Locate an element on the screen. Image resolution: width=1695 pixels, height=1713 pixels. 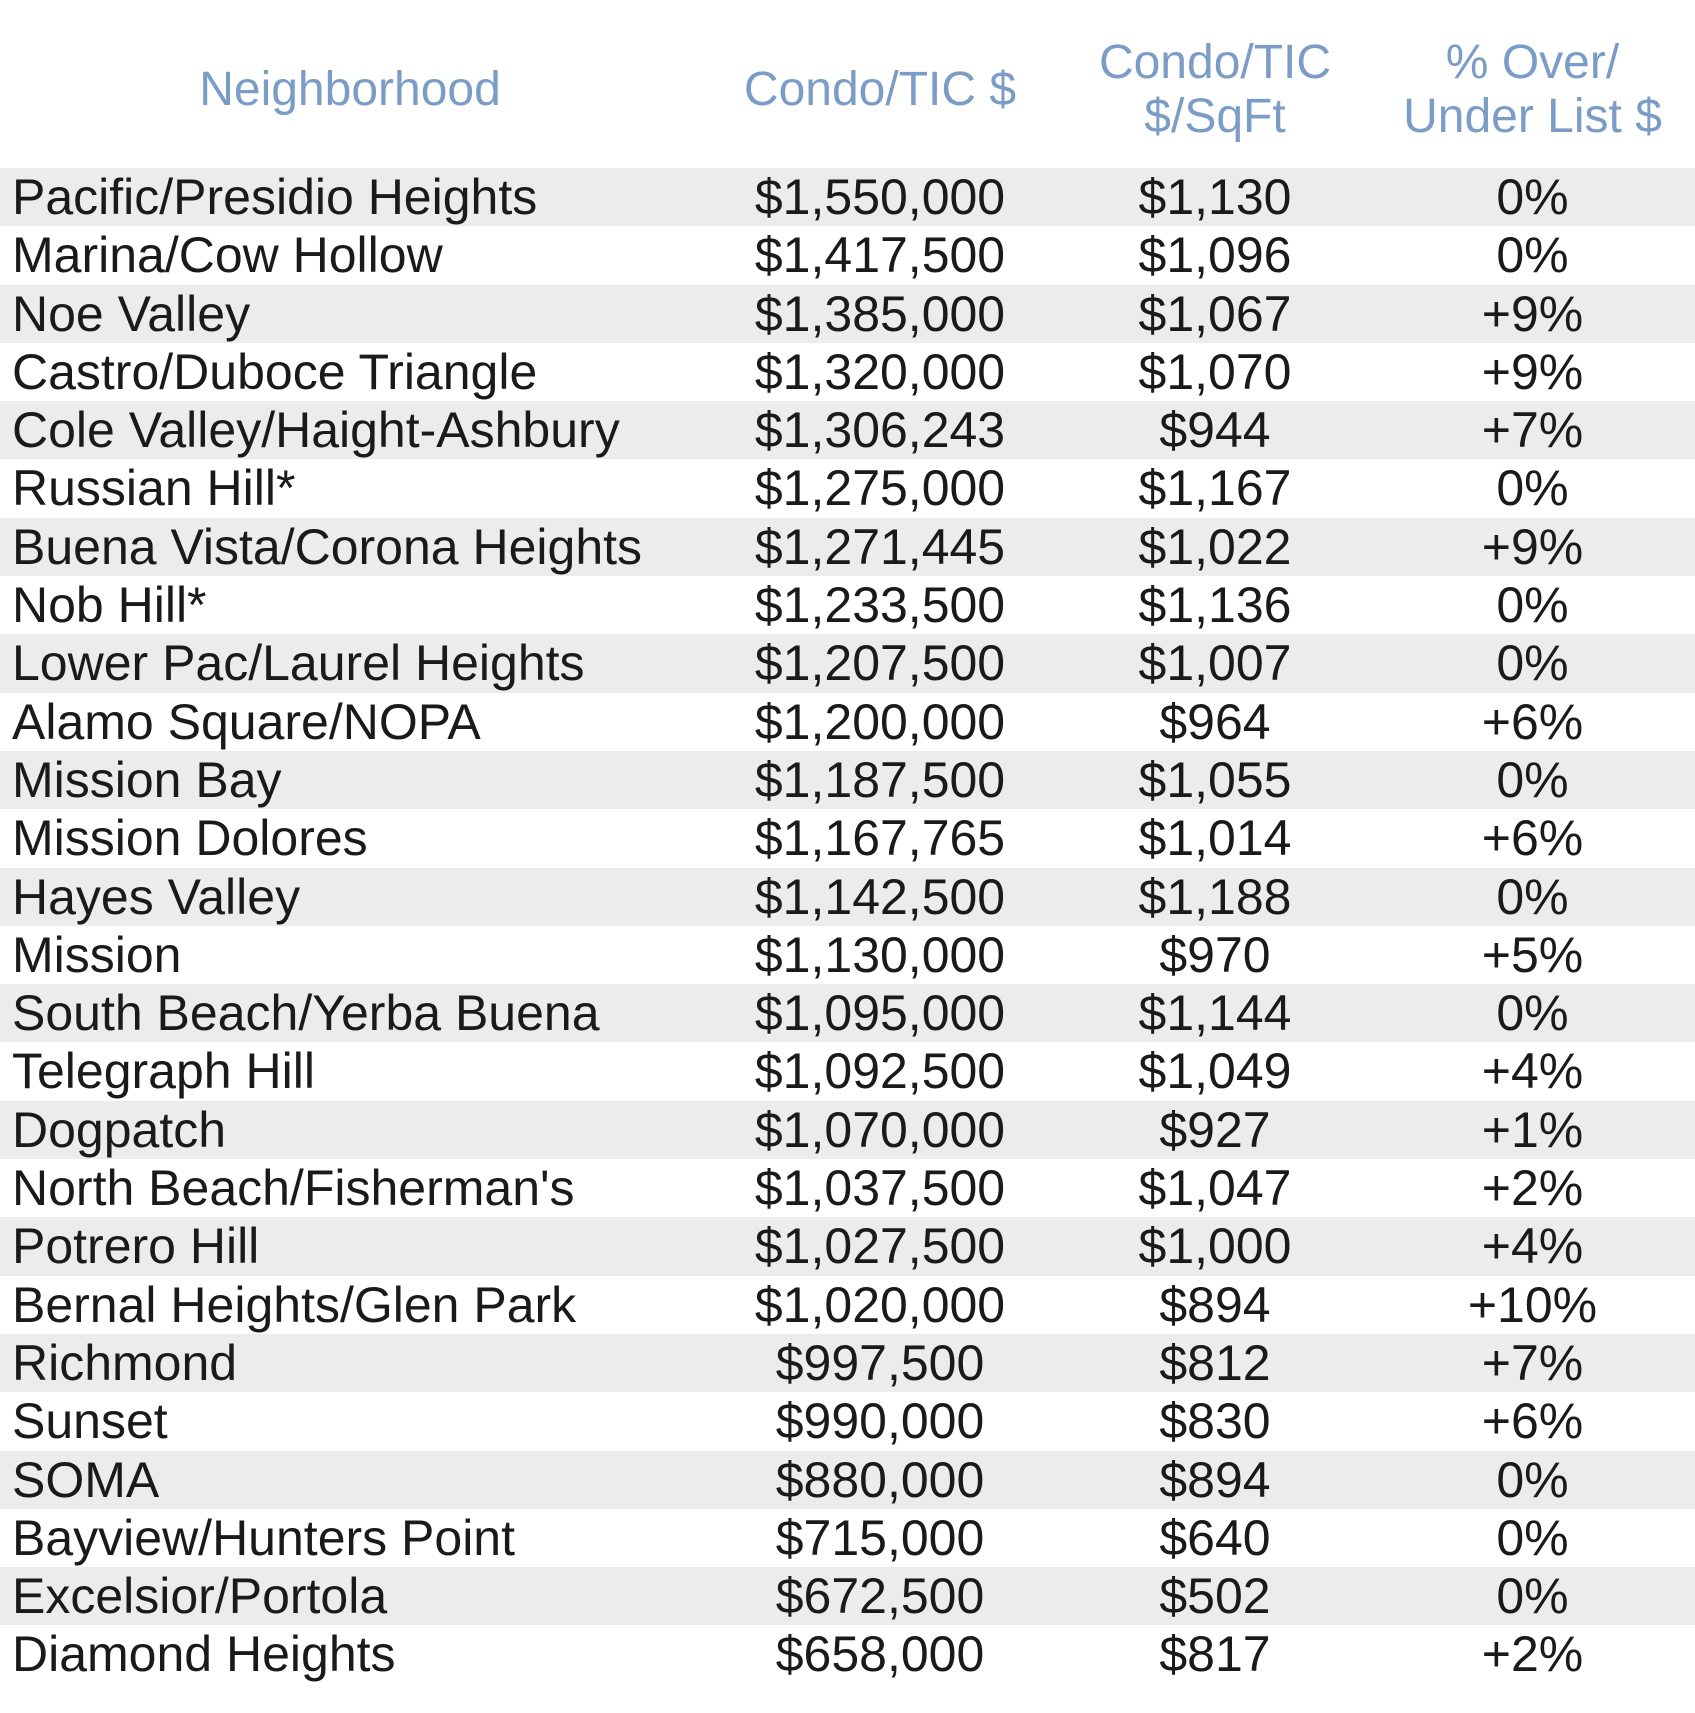
cell-neighborhood: Nob Hill* is located at coordinates (109, 605).